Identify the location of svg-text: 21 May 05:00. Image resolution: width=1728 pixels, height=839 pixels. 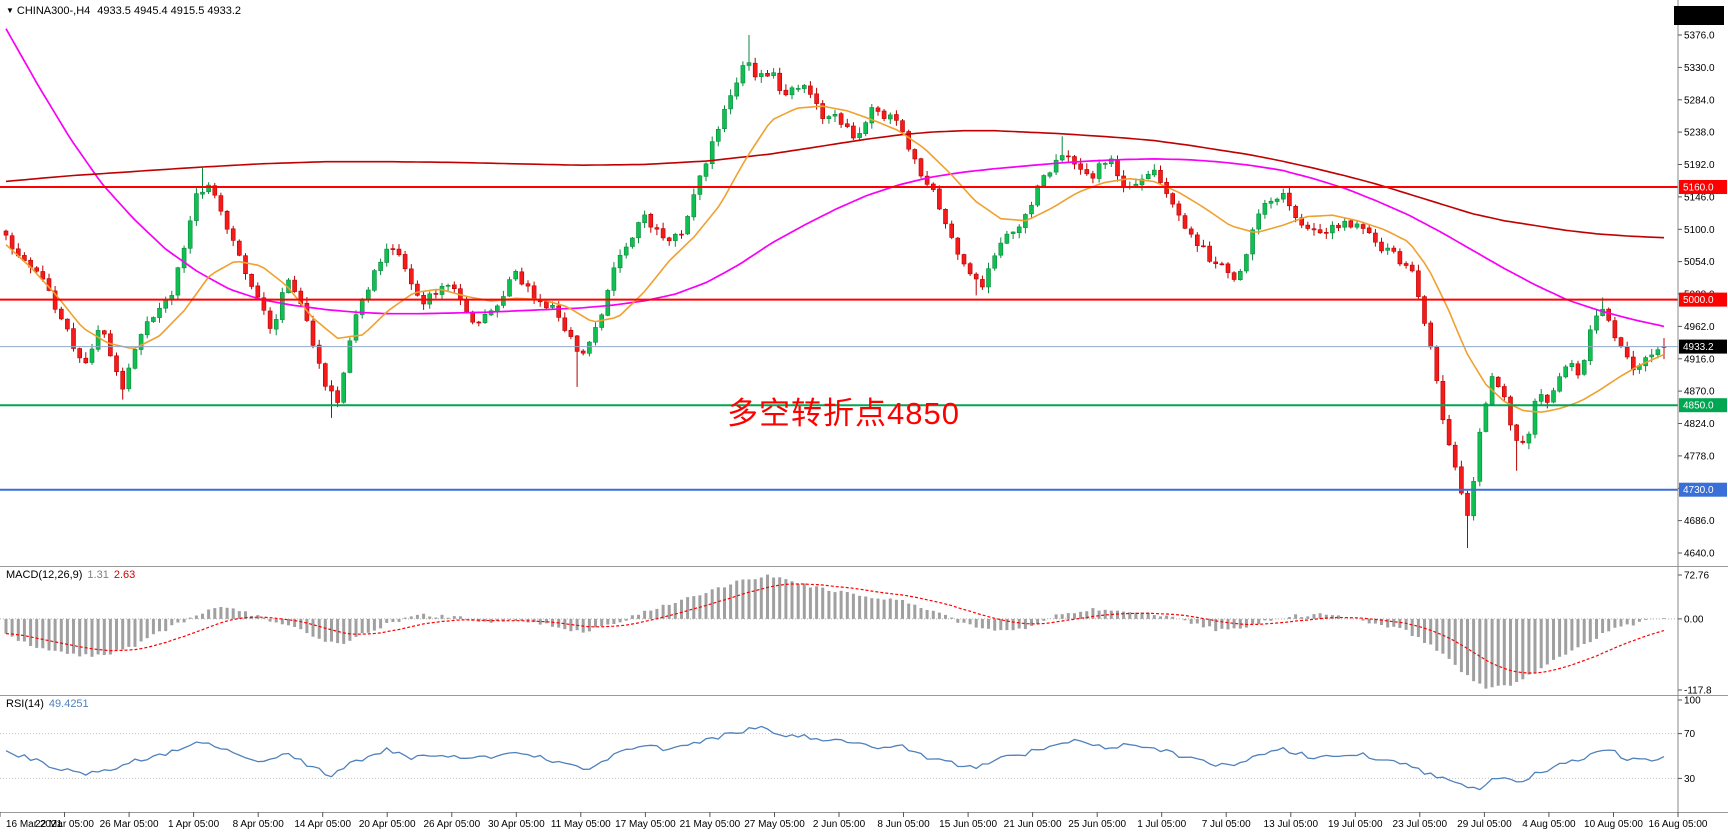
(710, 824).